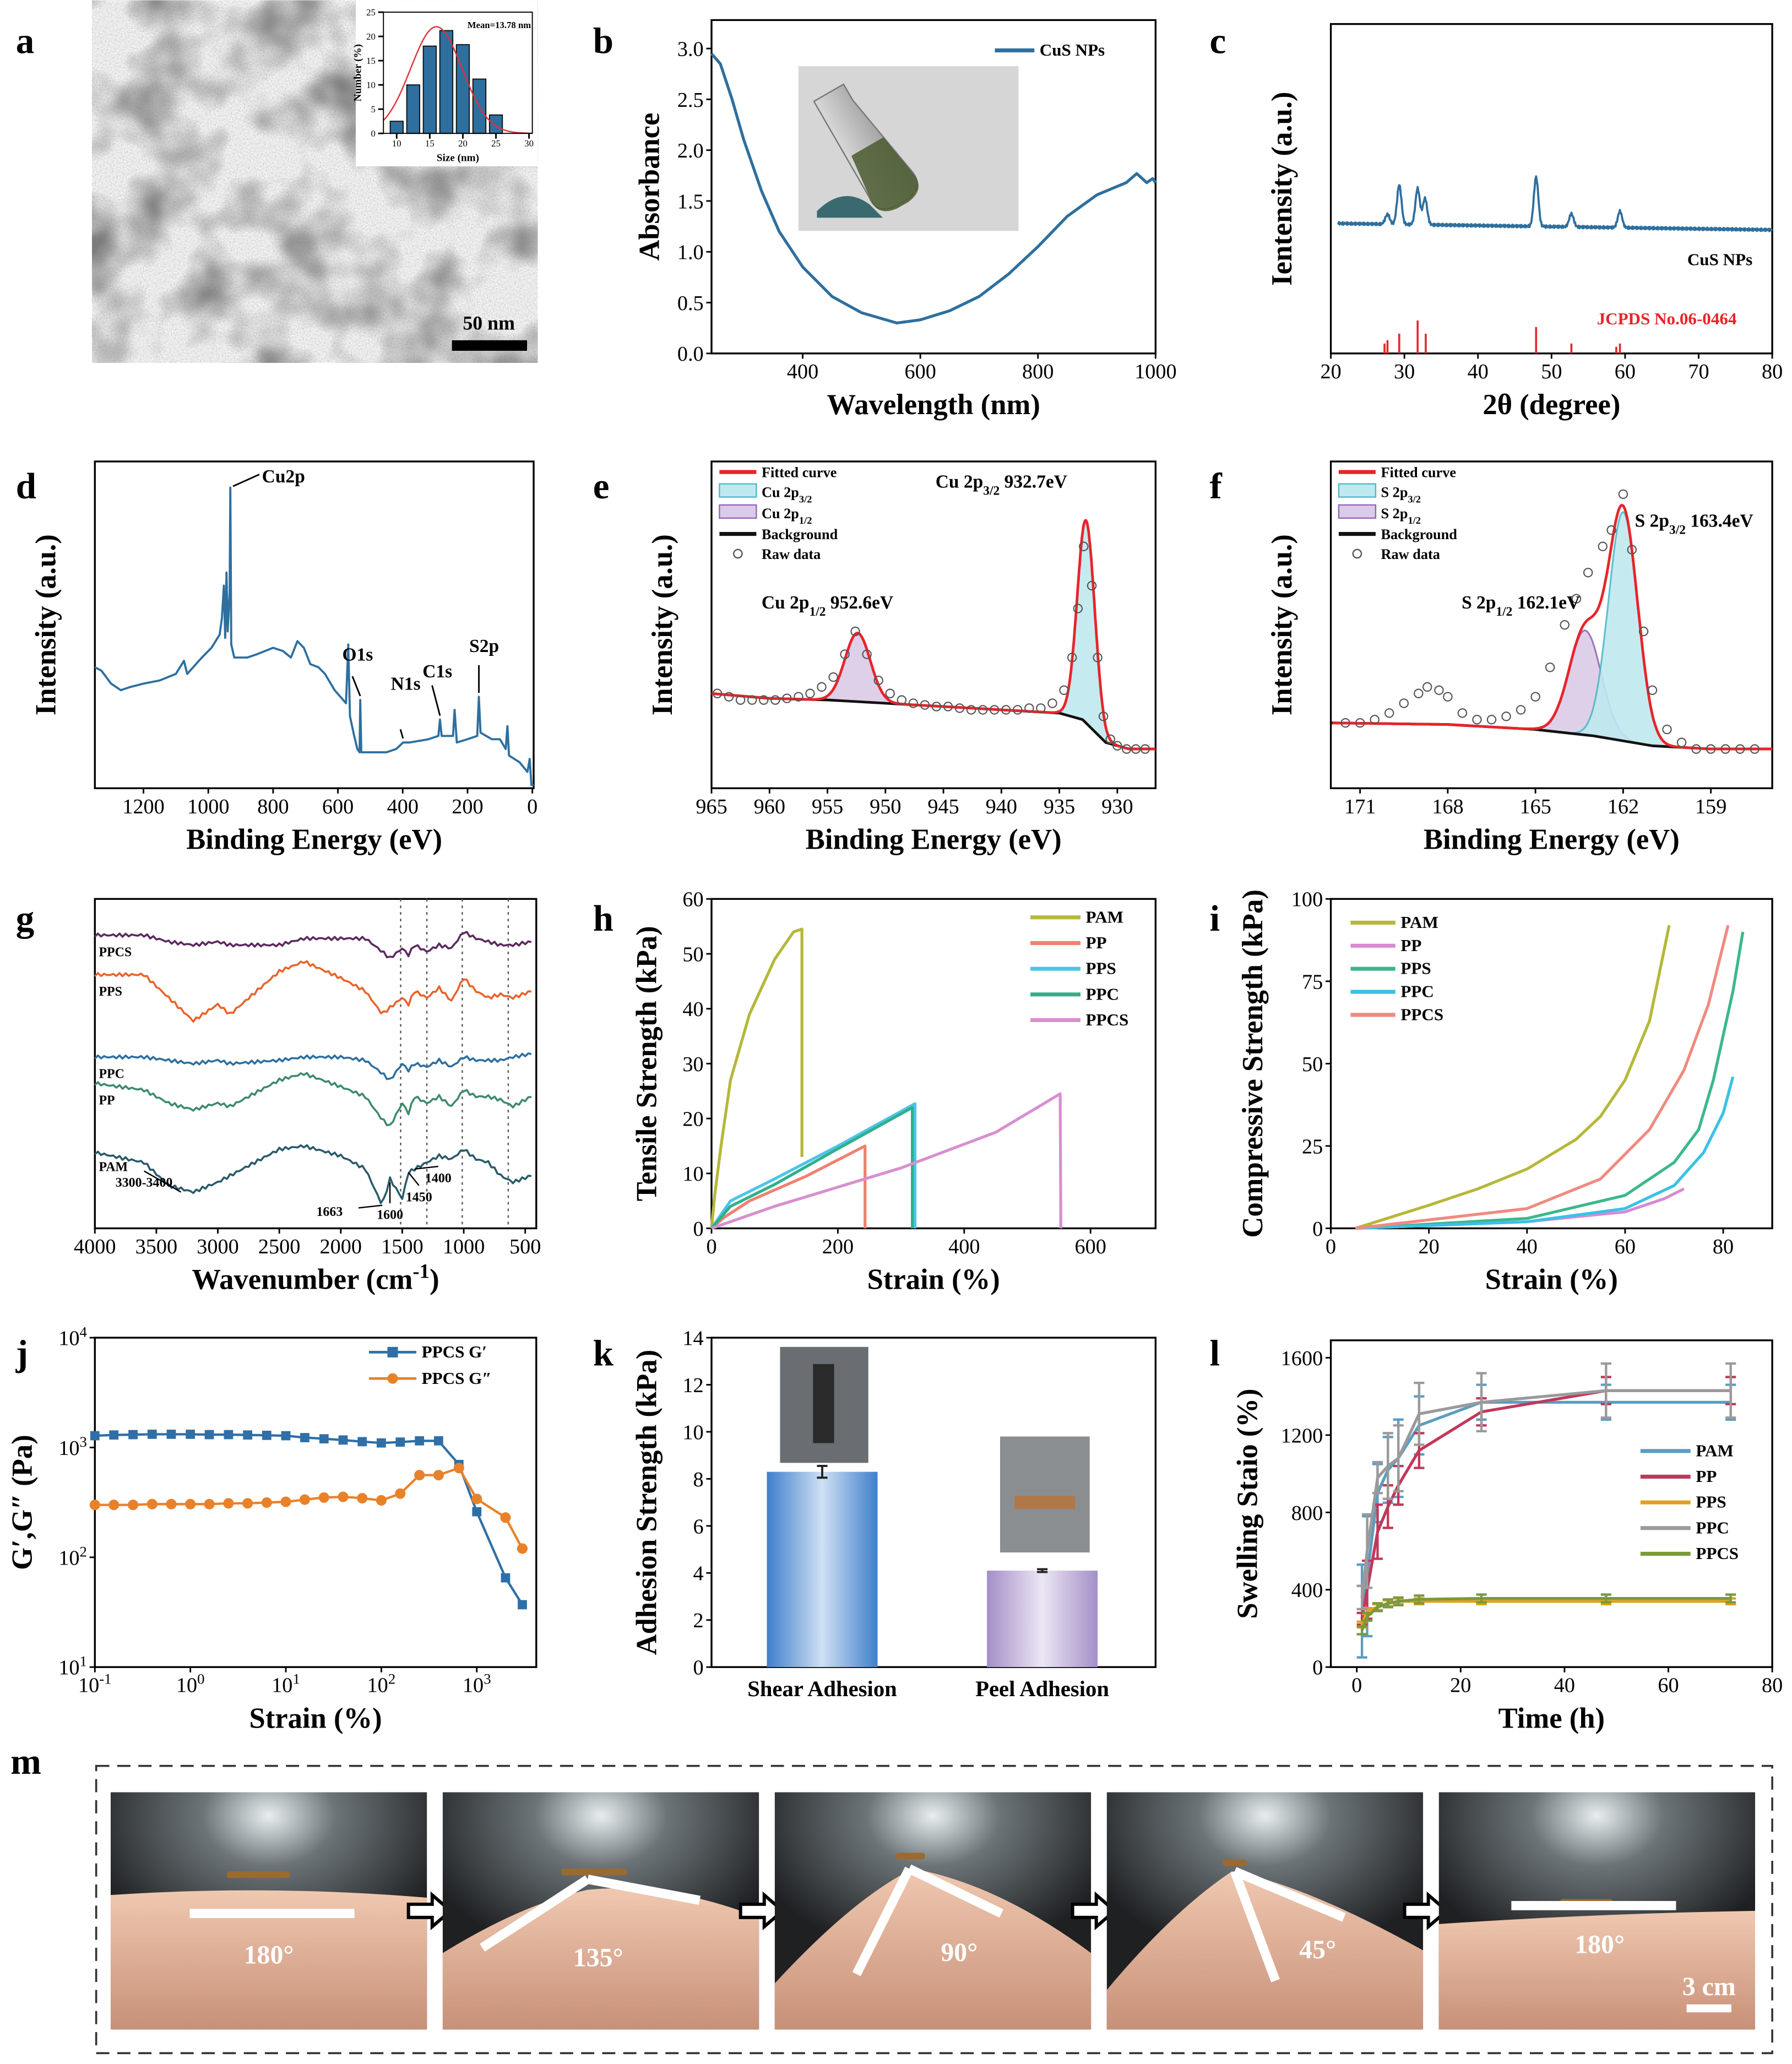 Image resolution: width=1792 pixels, height=2064 pixels. What do you see at coordinates (1059, 806) in the screenshot?
I see `x-tick-label: 935` at bounding box center [1059, 806].